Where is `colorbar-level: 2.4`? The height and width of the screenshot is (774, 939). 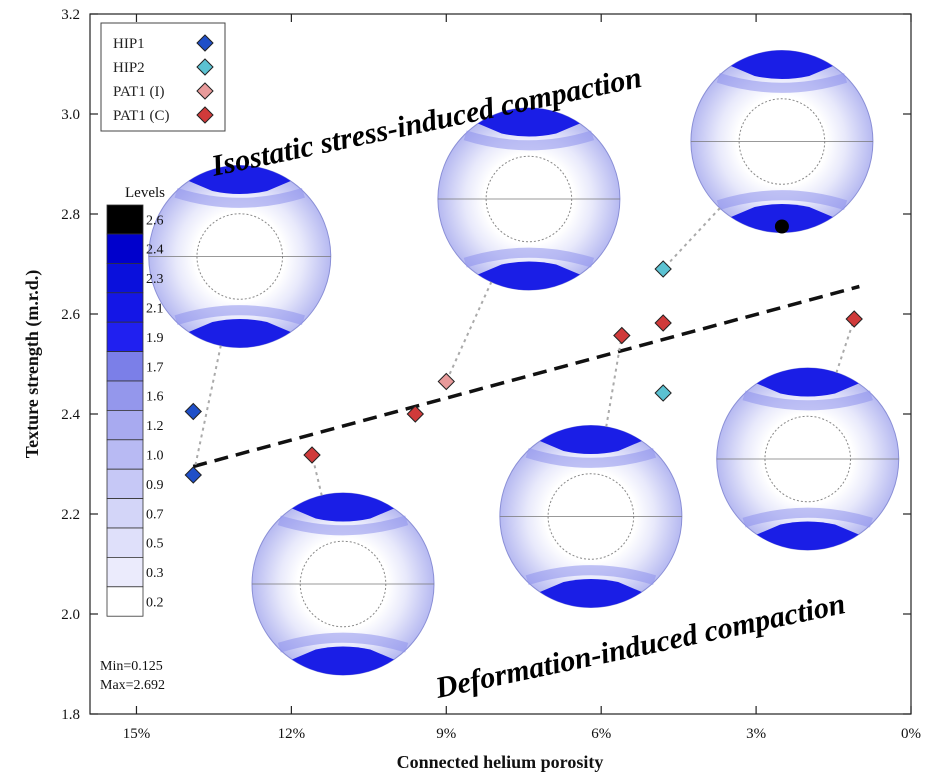 colorbar-level: 2.4 is located at coordinates (155, 250).